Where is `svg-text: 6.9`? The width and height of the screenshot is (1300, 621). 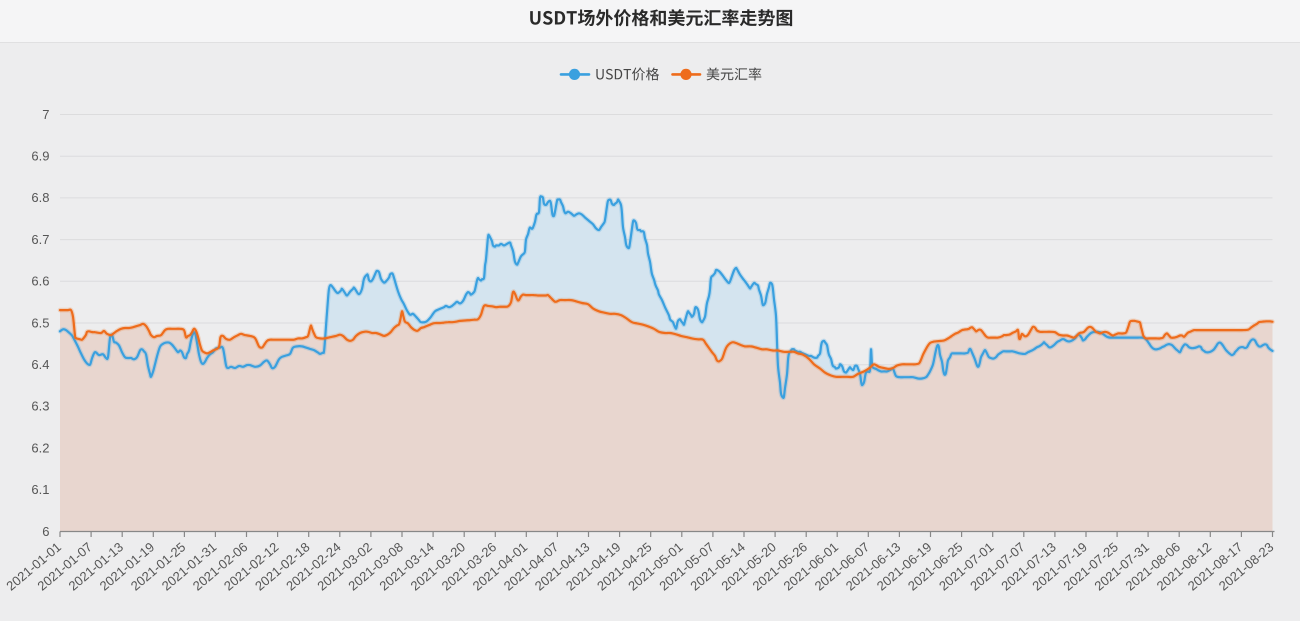 svg-text: 6.9 is located at coordinates (40, 156).